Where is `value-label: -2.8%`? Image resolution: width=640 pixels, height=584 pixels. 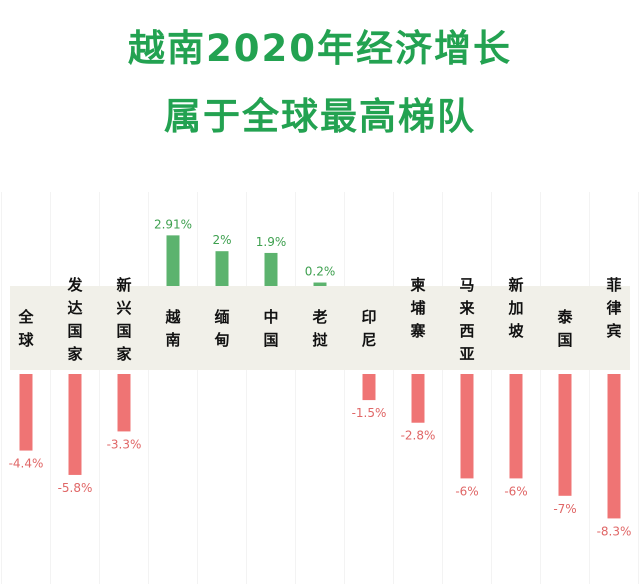
value-label: -2.8% is located at coordinates (418, 436).